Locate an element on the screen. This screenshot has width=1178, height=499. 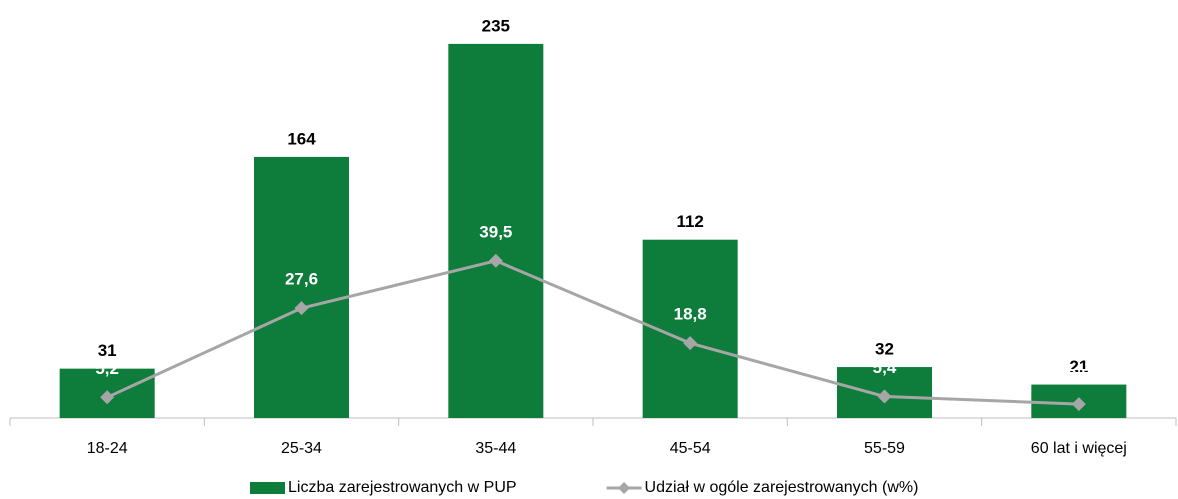
x-tick-label: 55-59 is located at coordinates (884, 448).